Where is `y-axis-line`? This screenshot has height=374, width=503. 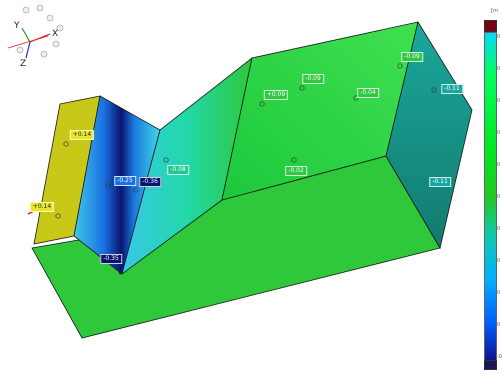 y-axis-line is located at coordinates (26, 35).